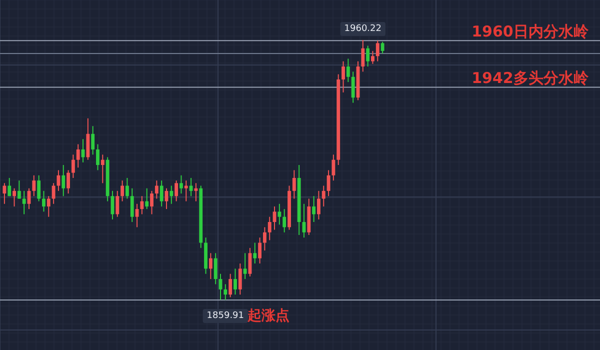  Describe the element at coordinates (531, 78) in the screenshot. I see `ref-line-label: 1942多头分水岭` at that location.